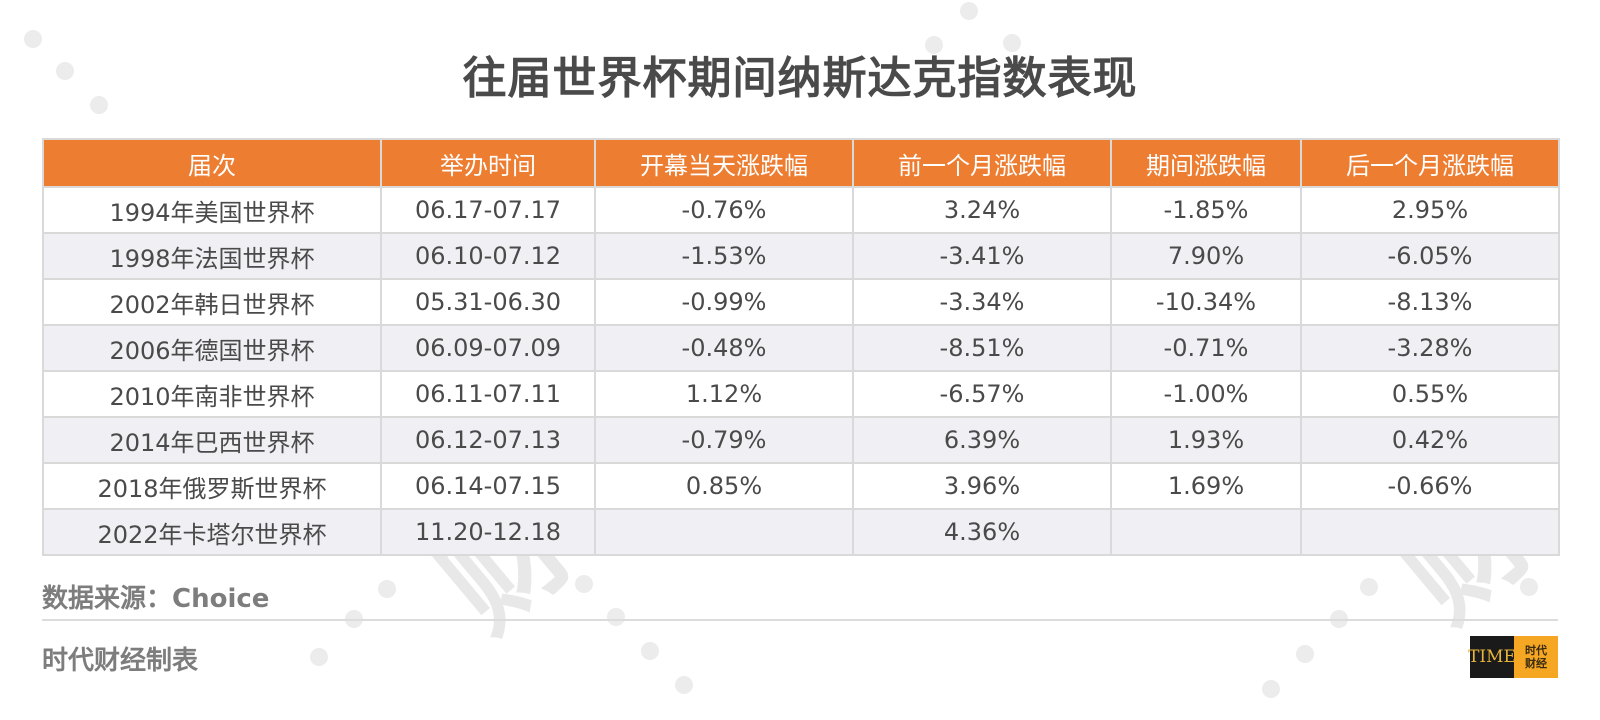  What do you see at coordinates (800, 620) in the screenshot?
I see `footer-divider` at bounding box center [800, 620].